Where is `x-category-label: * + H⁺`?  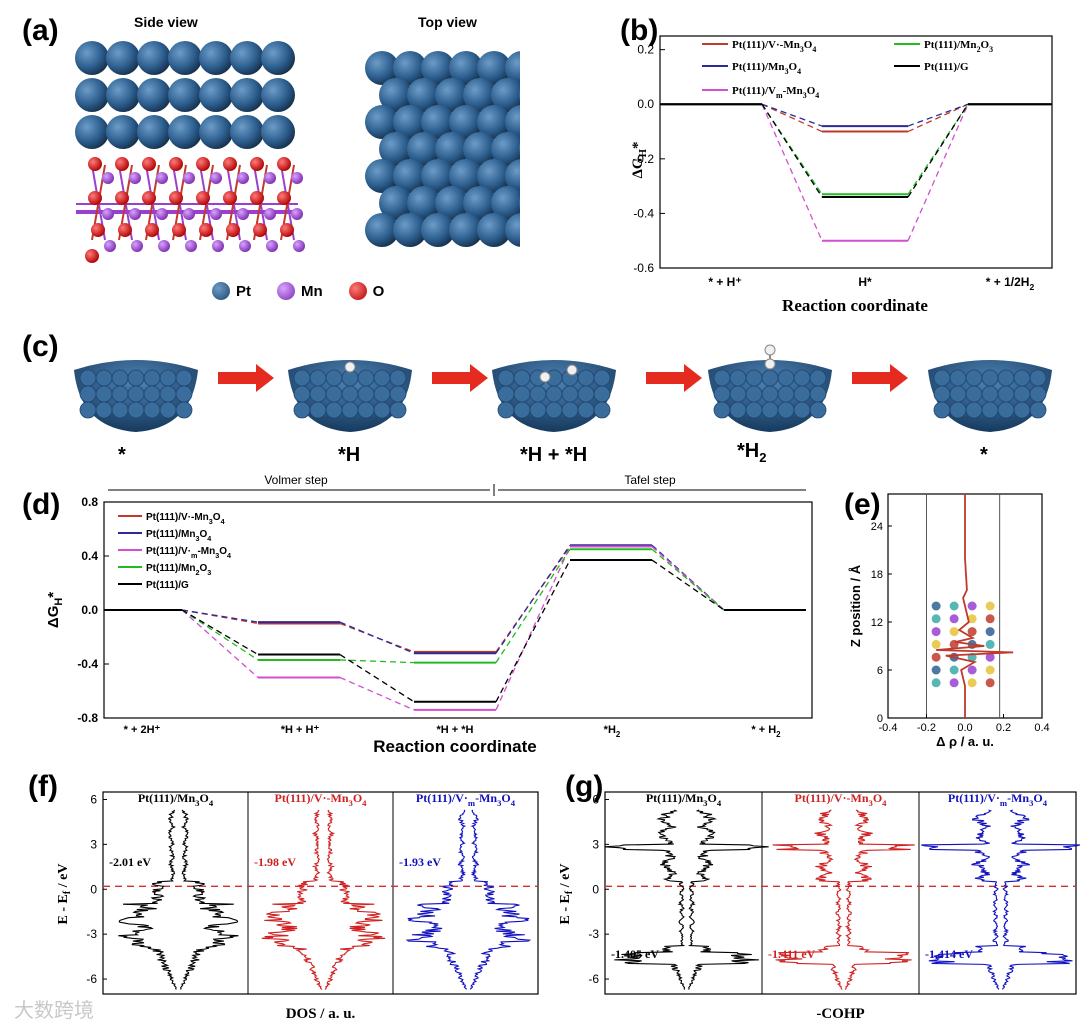
x-category-label: * + H⁺ is located at coordinates (724, 282).